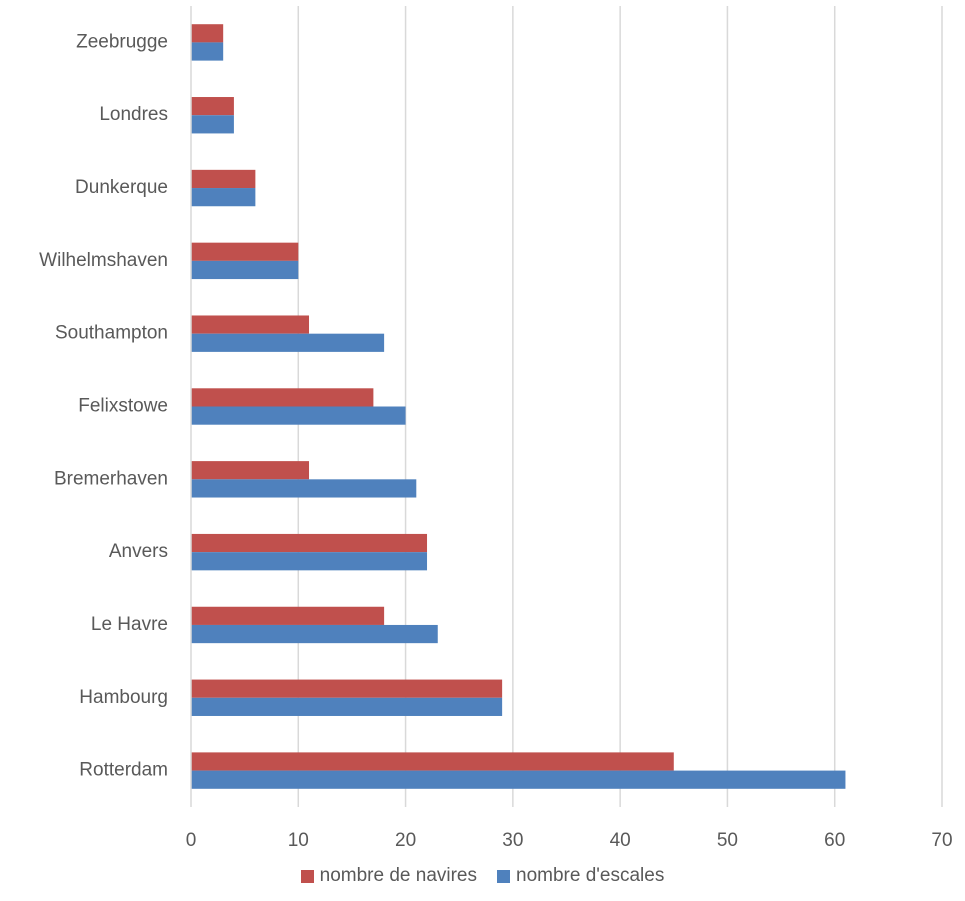 This screenshot has height=901, width=965. Describe the element at coordinates (398, 875) in the screenshot. I see `legend-label-navires: nombre de navires` at that location.